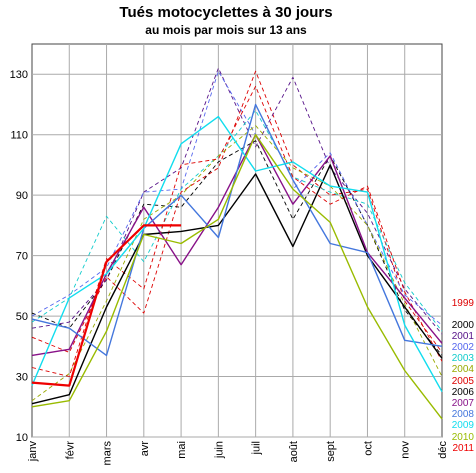  What do you see at coordinates (463, 437) in the screenshot?
I see `legend-entry-2010: 2010` at bounding box center [463, 437].